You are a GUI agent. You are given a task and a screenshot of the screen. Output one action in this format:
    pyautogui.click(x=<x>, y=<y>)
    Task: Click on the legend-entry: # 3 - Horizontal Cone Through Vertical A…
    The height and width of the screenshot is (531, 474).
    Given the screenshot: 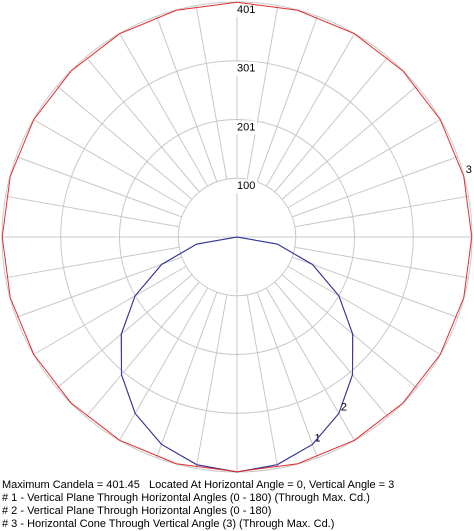 What is the action you would take?
    pyautogui.click(x=168, y=524)
    